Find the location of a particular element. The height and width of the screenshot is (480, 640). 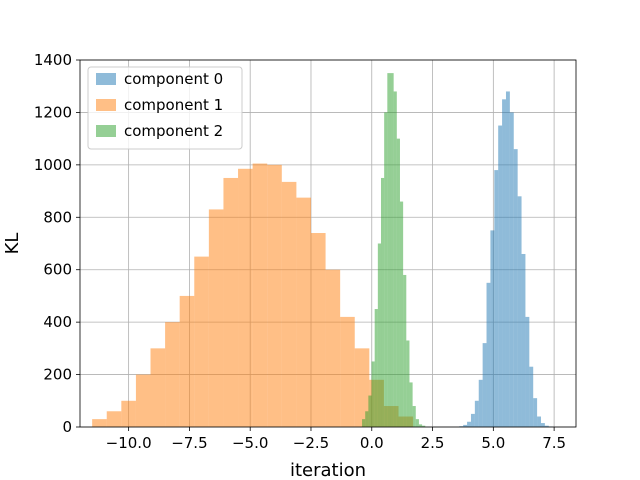

x-tick-label: −10.0 is located at coordinates (129, 443).